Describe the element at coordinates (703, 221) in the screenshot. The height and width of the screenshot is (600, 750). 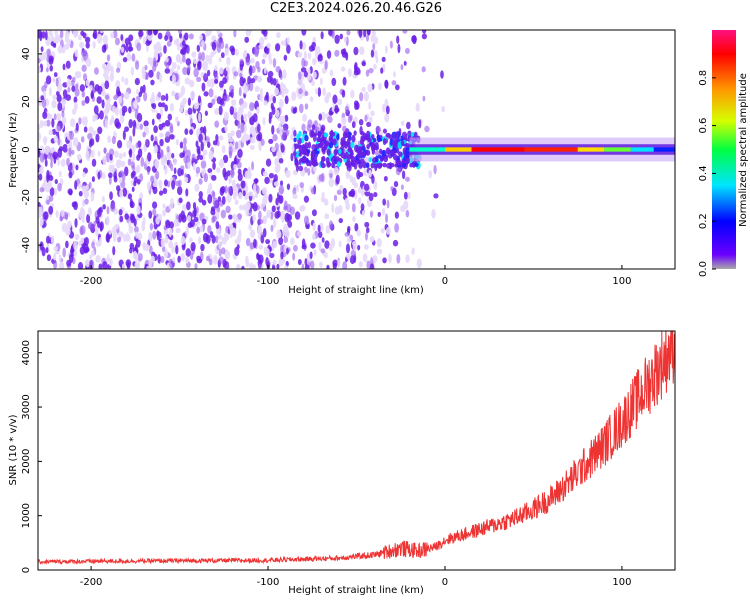
I see `colorbar-tick-label: 0.2` at that location.